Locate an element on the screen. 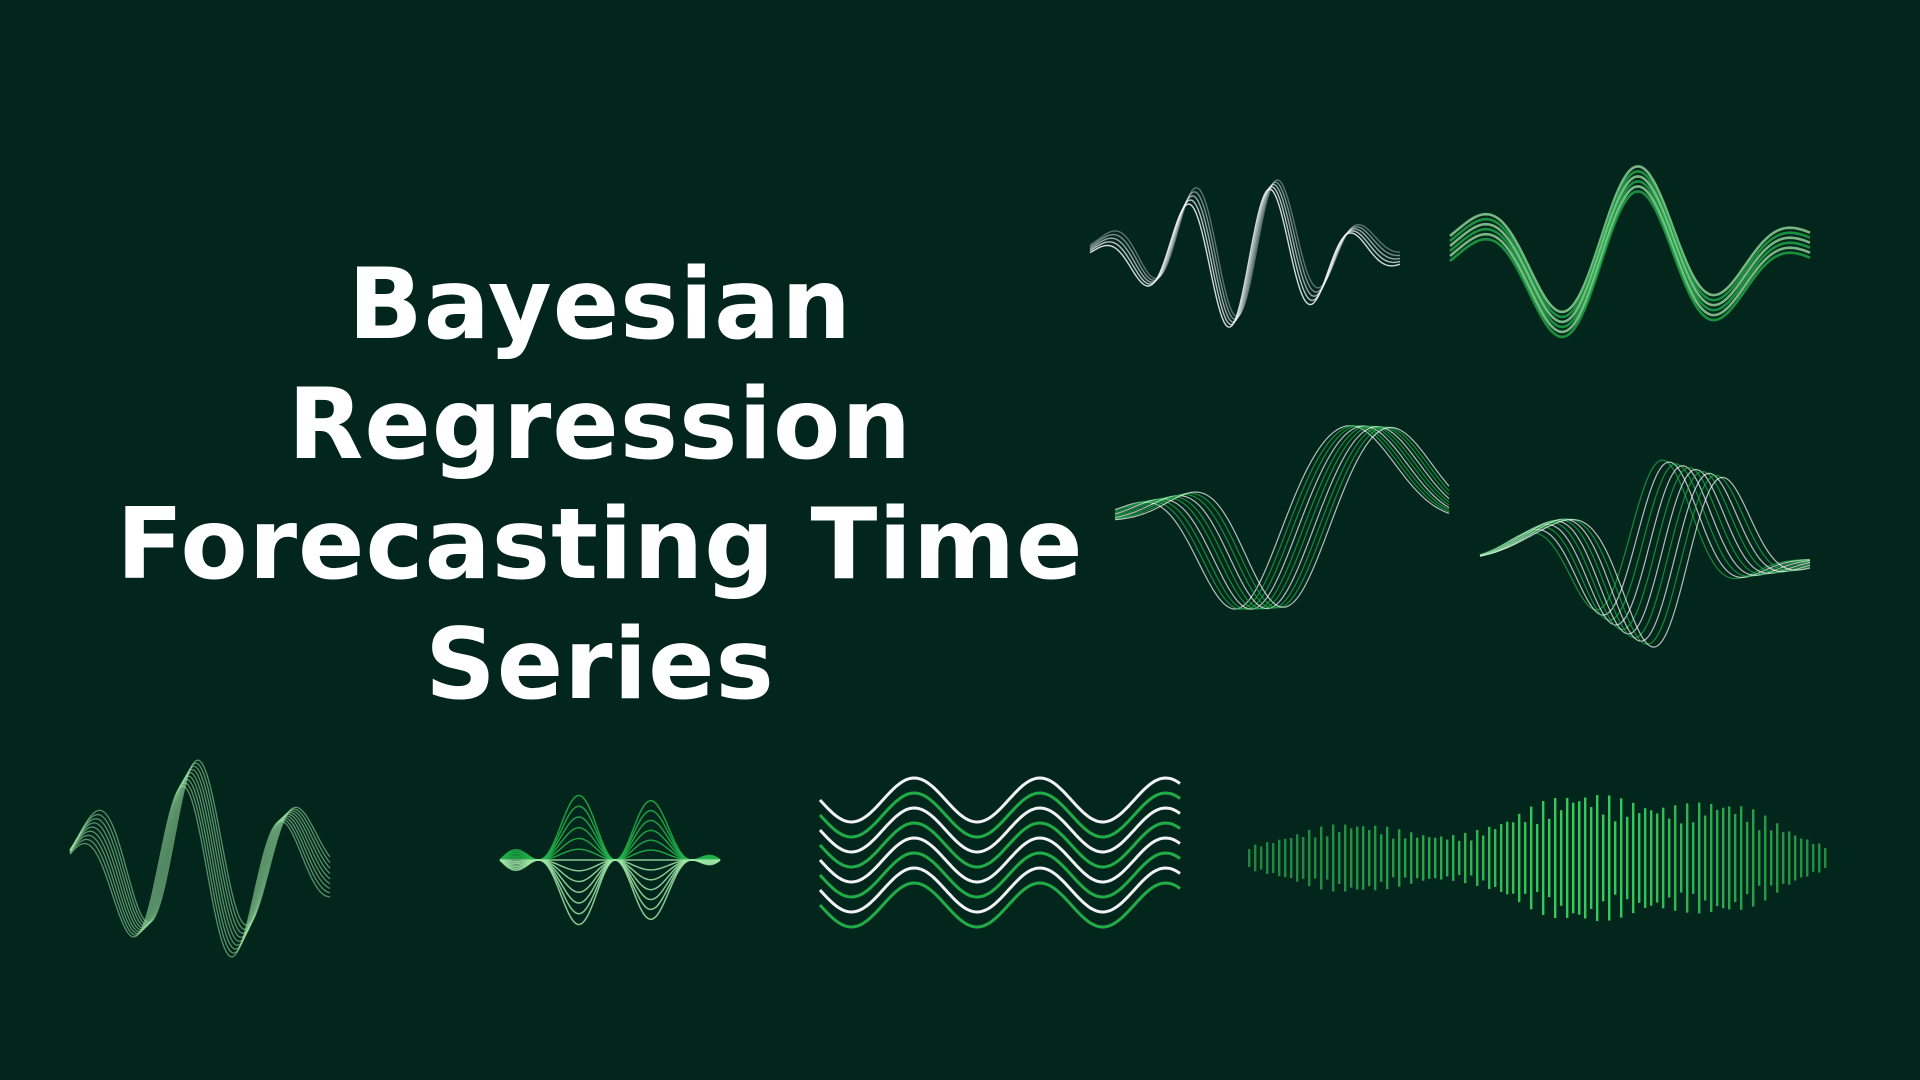 This screenshot has width=1920, height=1080. wave-top-right-icon is located at coordinates (1630, 252).